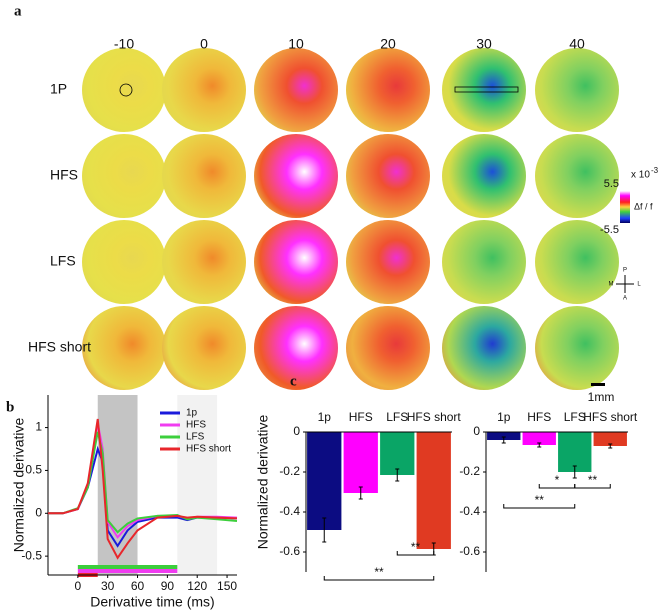  What do you see at coordinates (64, 175) in the screenshot?
I see `row-label: HFS` at bounding box center [64, 175].